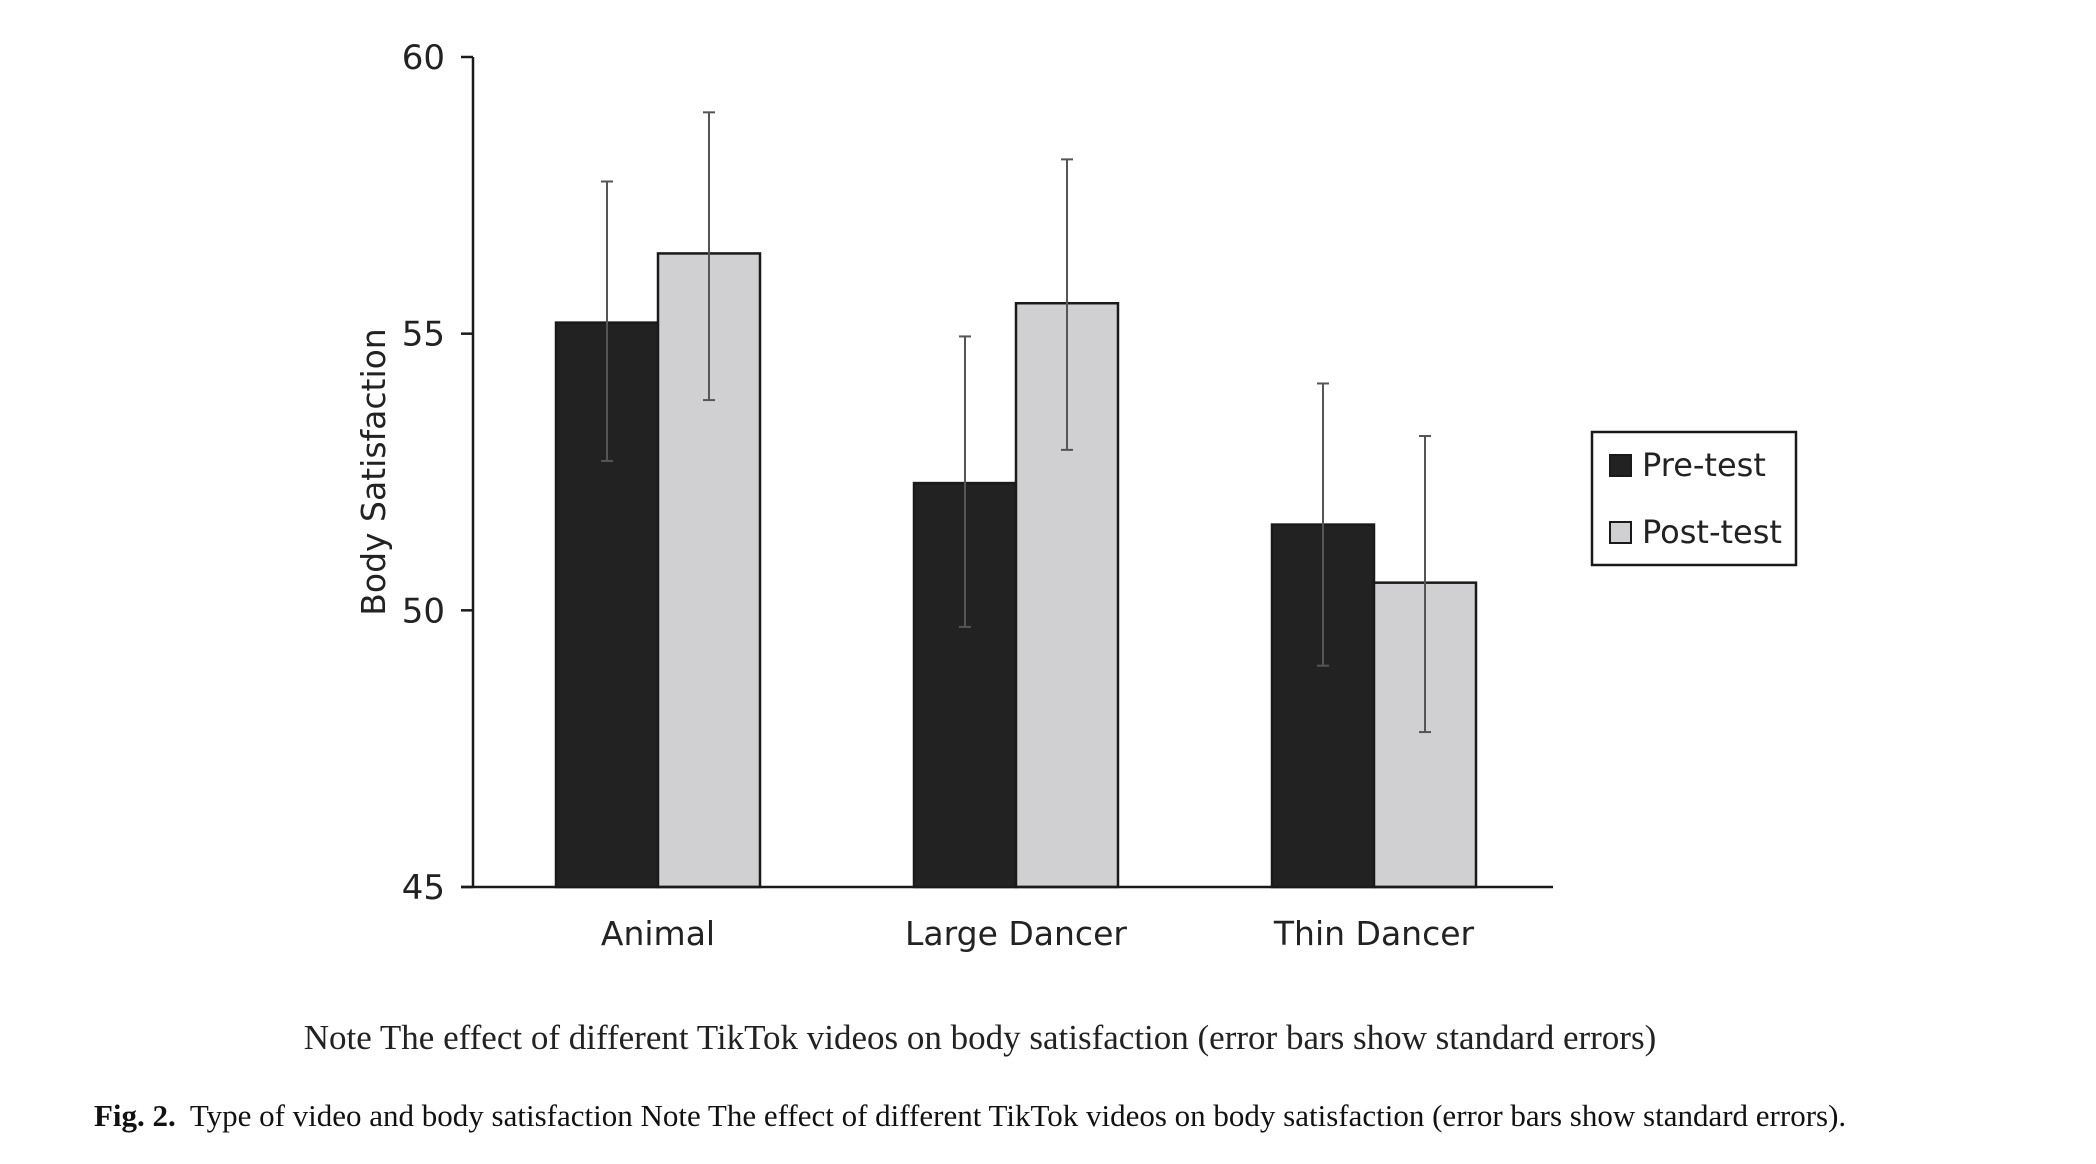 This screenshot has width=2096, height=1164. Describe the element at coordinates (423, 611) in the screenshot. I see `y-tick-label-50: 50` at that location.